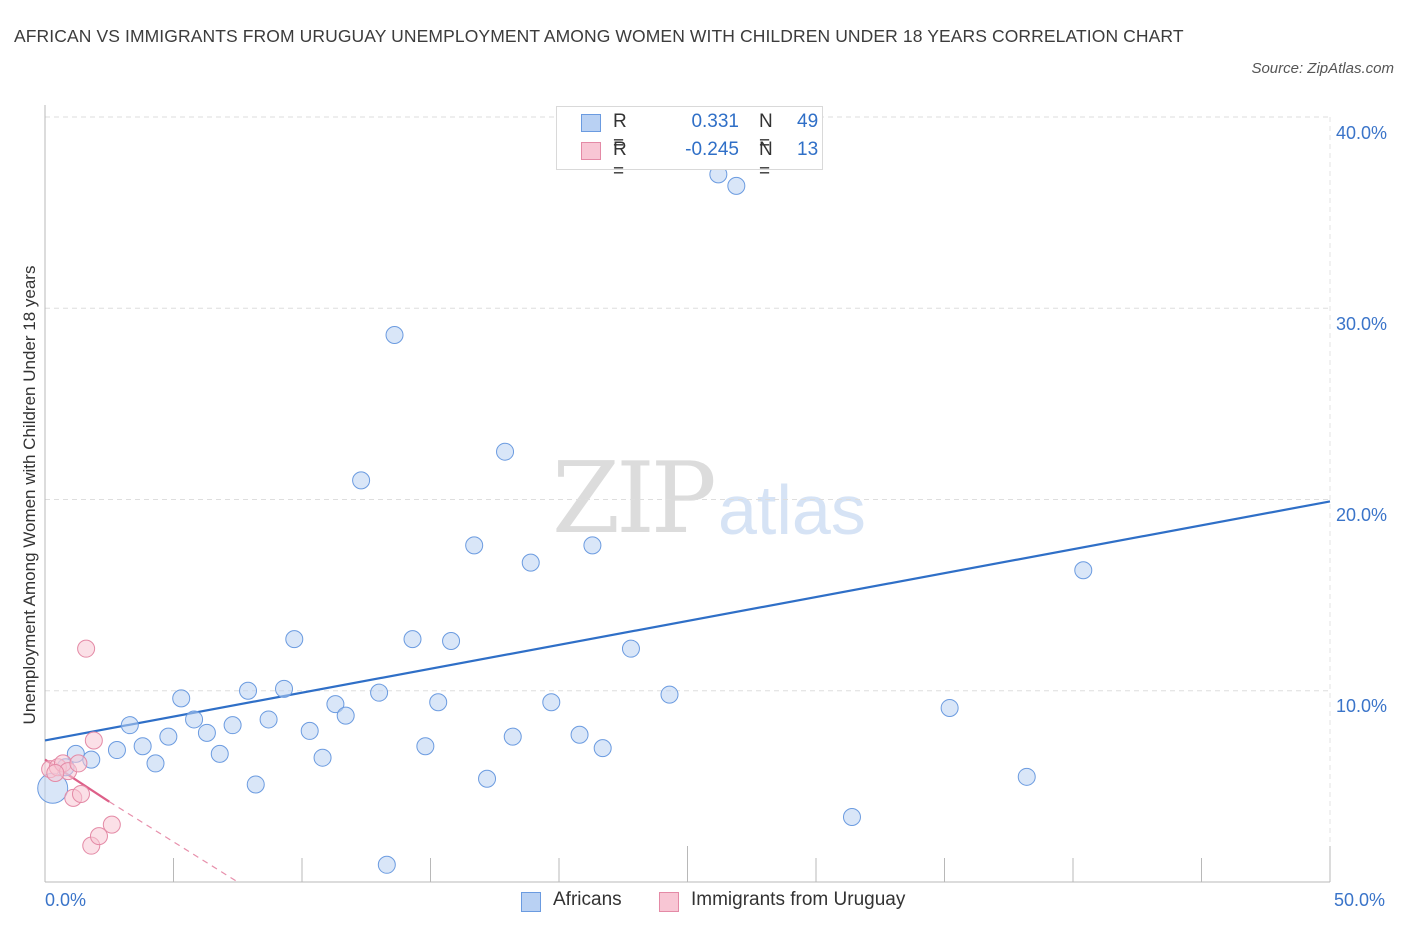  Describe the element at coordinates (1362, 515) in the screenshot. I see `y-tick-label: 20.0%` at that location.